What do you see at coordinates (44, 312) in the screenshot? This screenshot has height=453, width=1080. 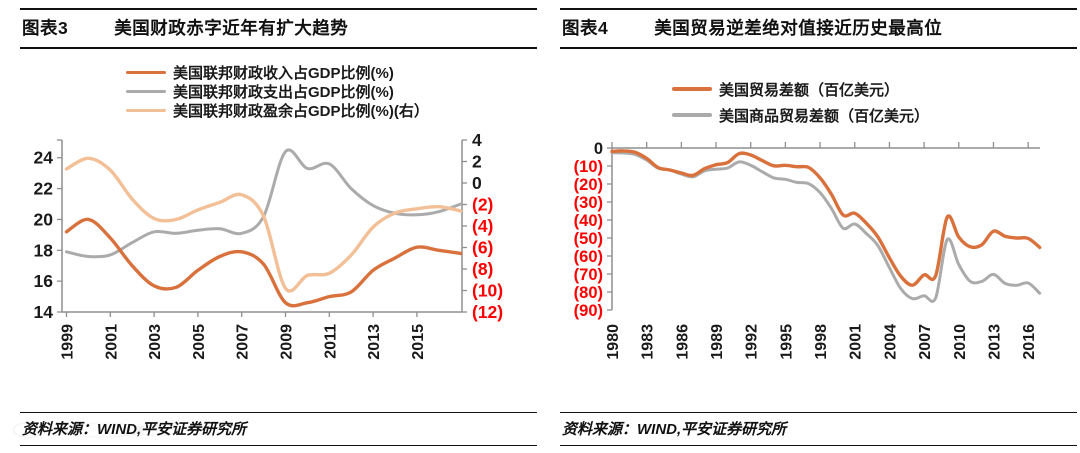 I see `axis-tick-label: 14` at bounding box center [44, 312].